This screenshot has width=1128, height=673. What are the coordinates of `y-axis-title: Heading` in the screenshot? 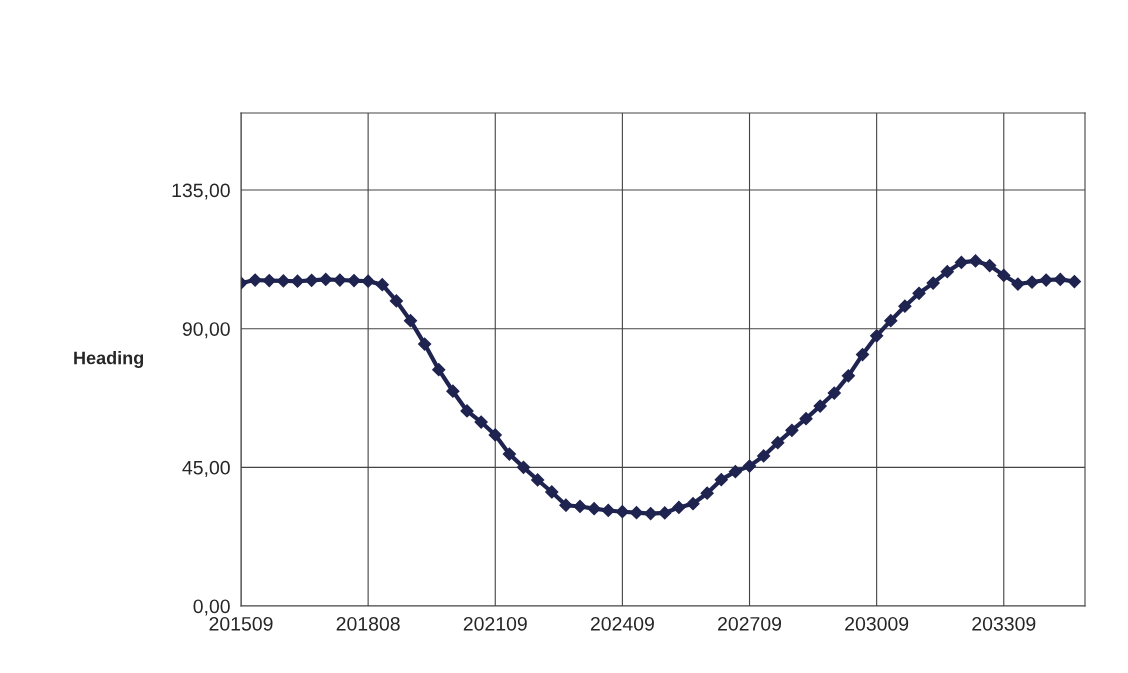 It's located at (109, 359).